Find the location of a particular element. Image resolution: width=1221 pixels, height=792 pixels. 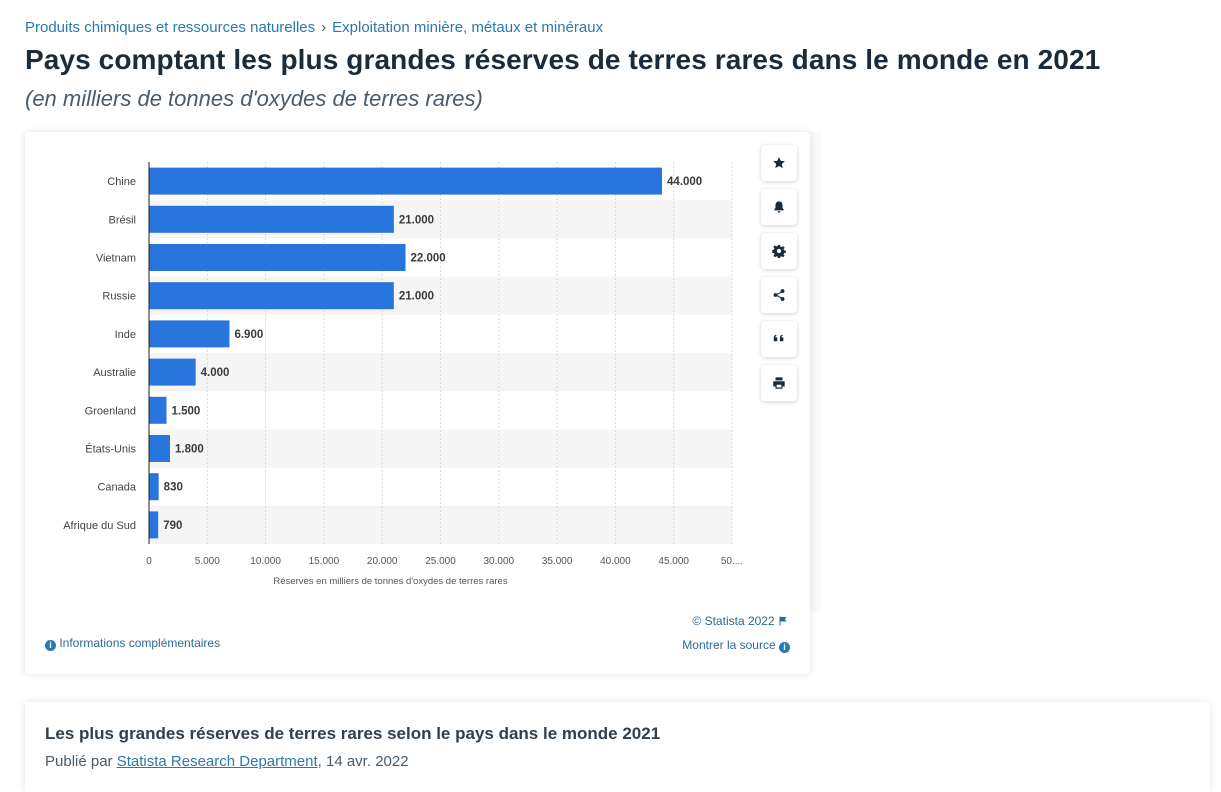

cite-button is located at coordinates (779, 339).